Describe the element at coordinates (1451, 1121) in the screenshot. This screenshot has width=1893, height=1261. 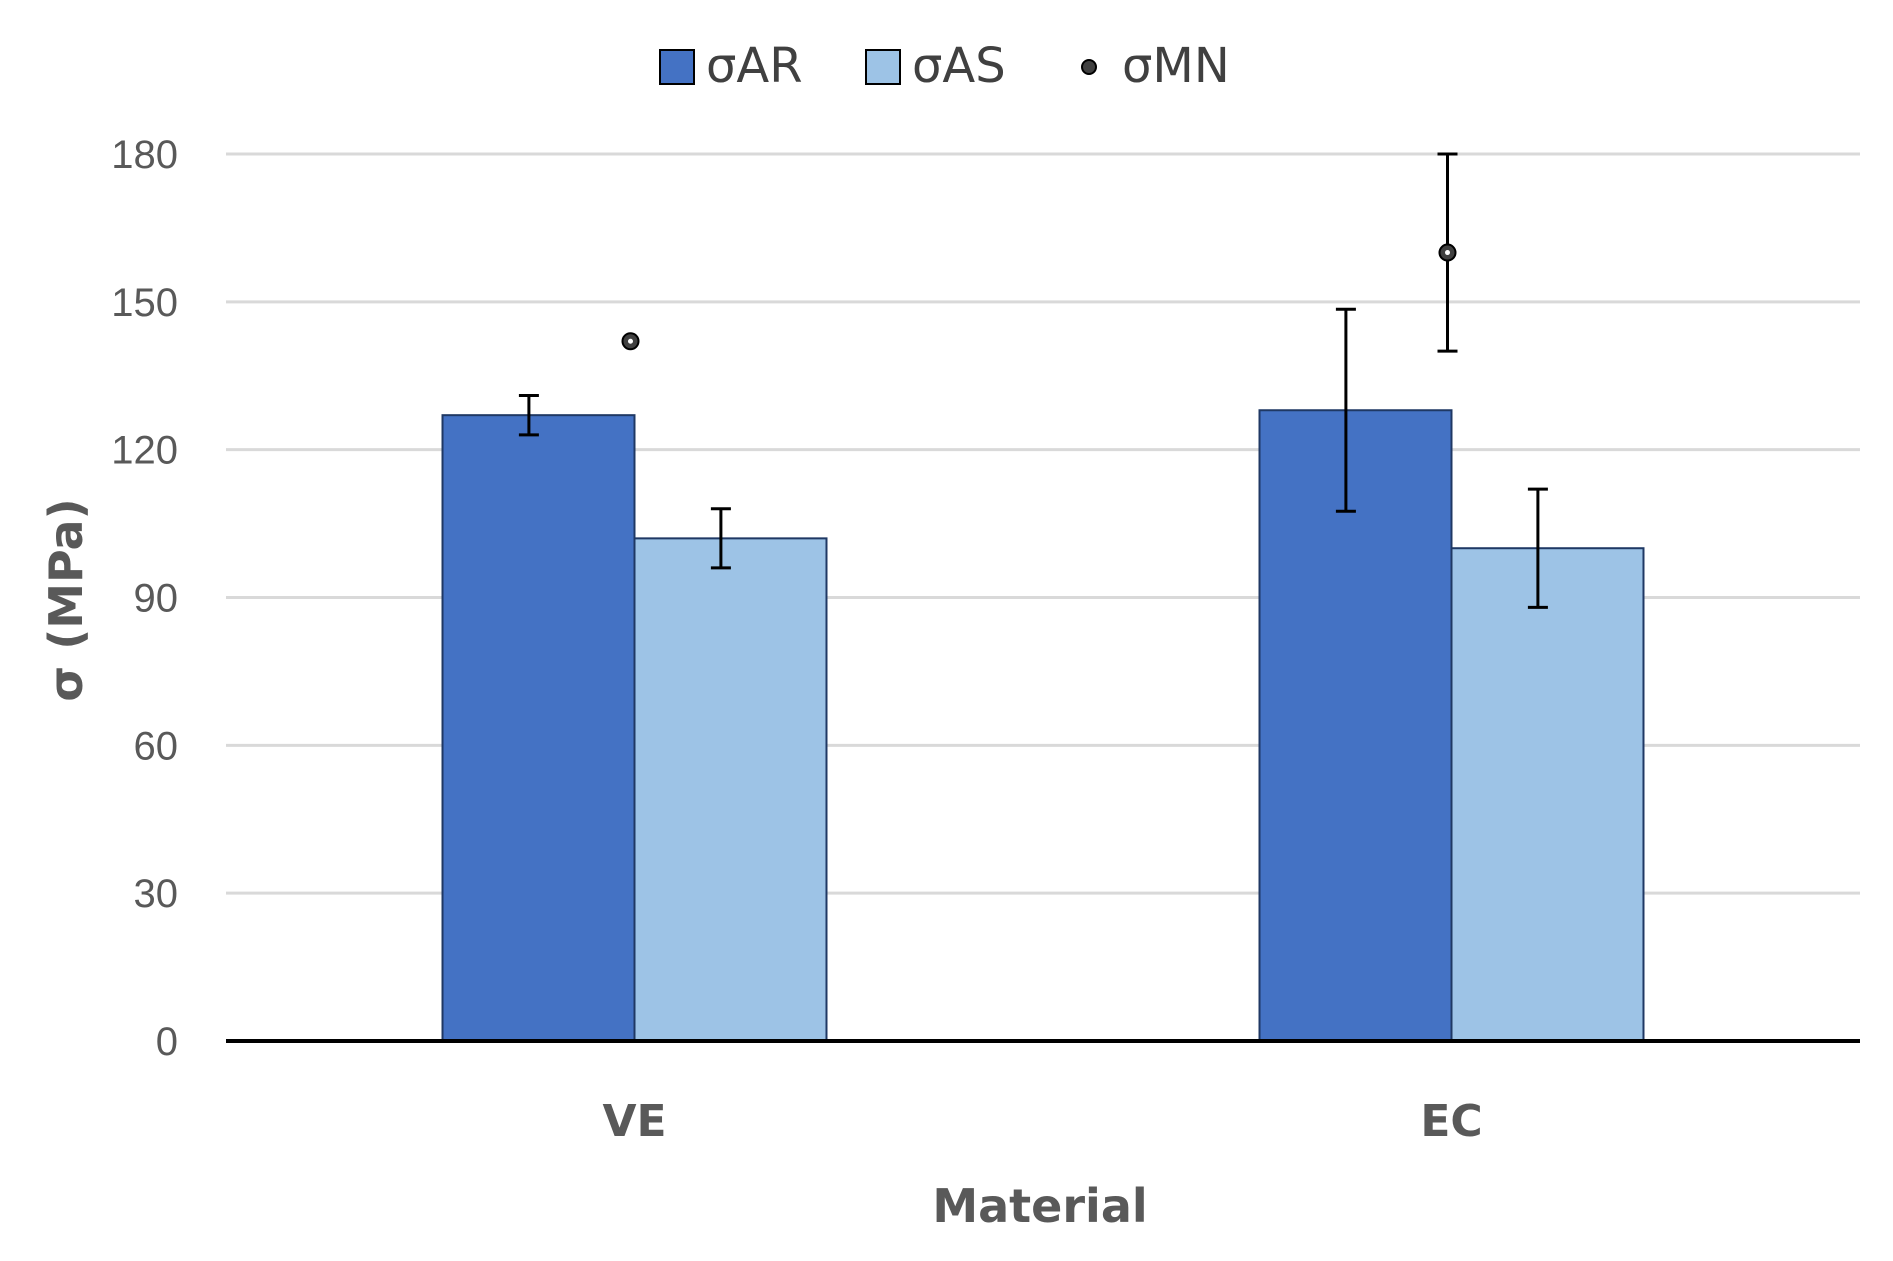
I see `x-tick-label: EC` at that location.